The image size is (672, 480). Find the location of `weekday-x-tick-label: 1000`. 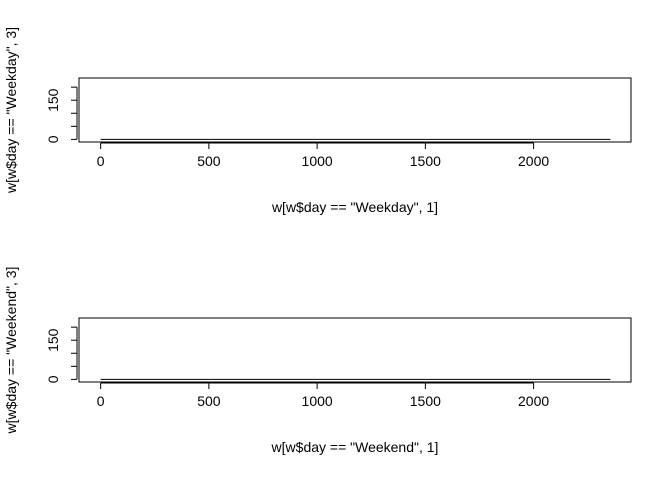

weekday-x-tick-label: 1000 is located at coordinates (317, 161).